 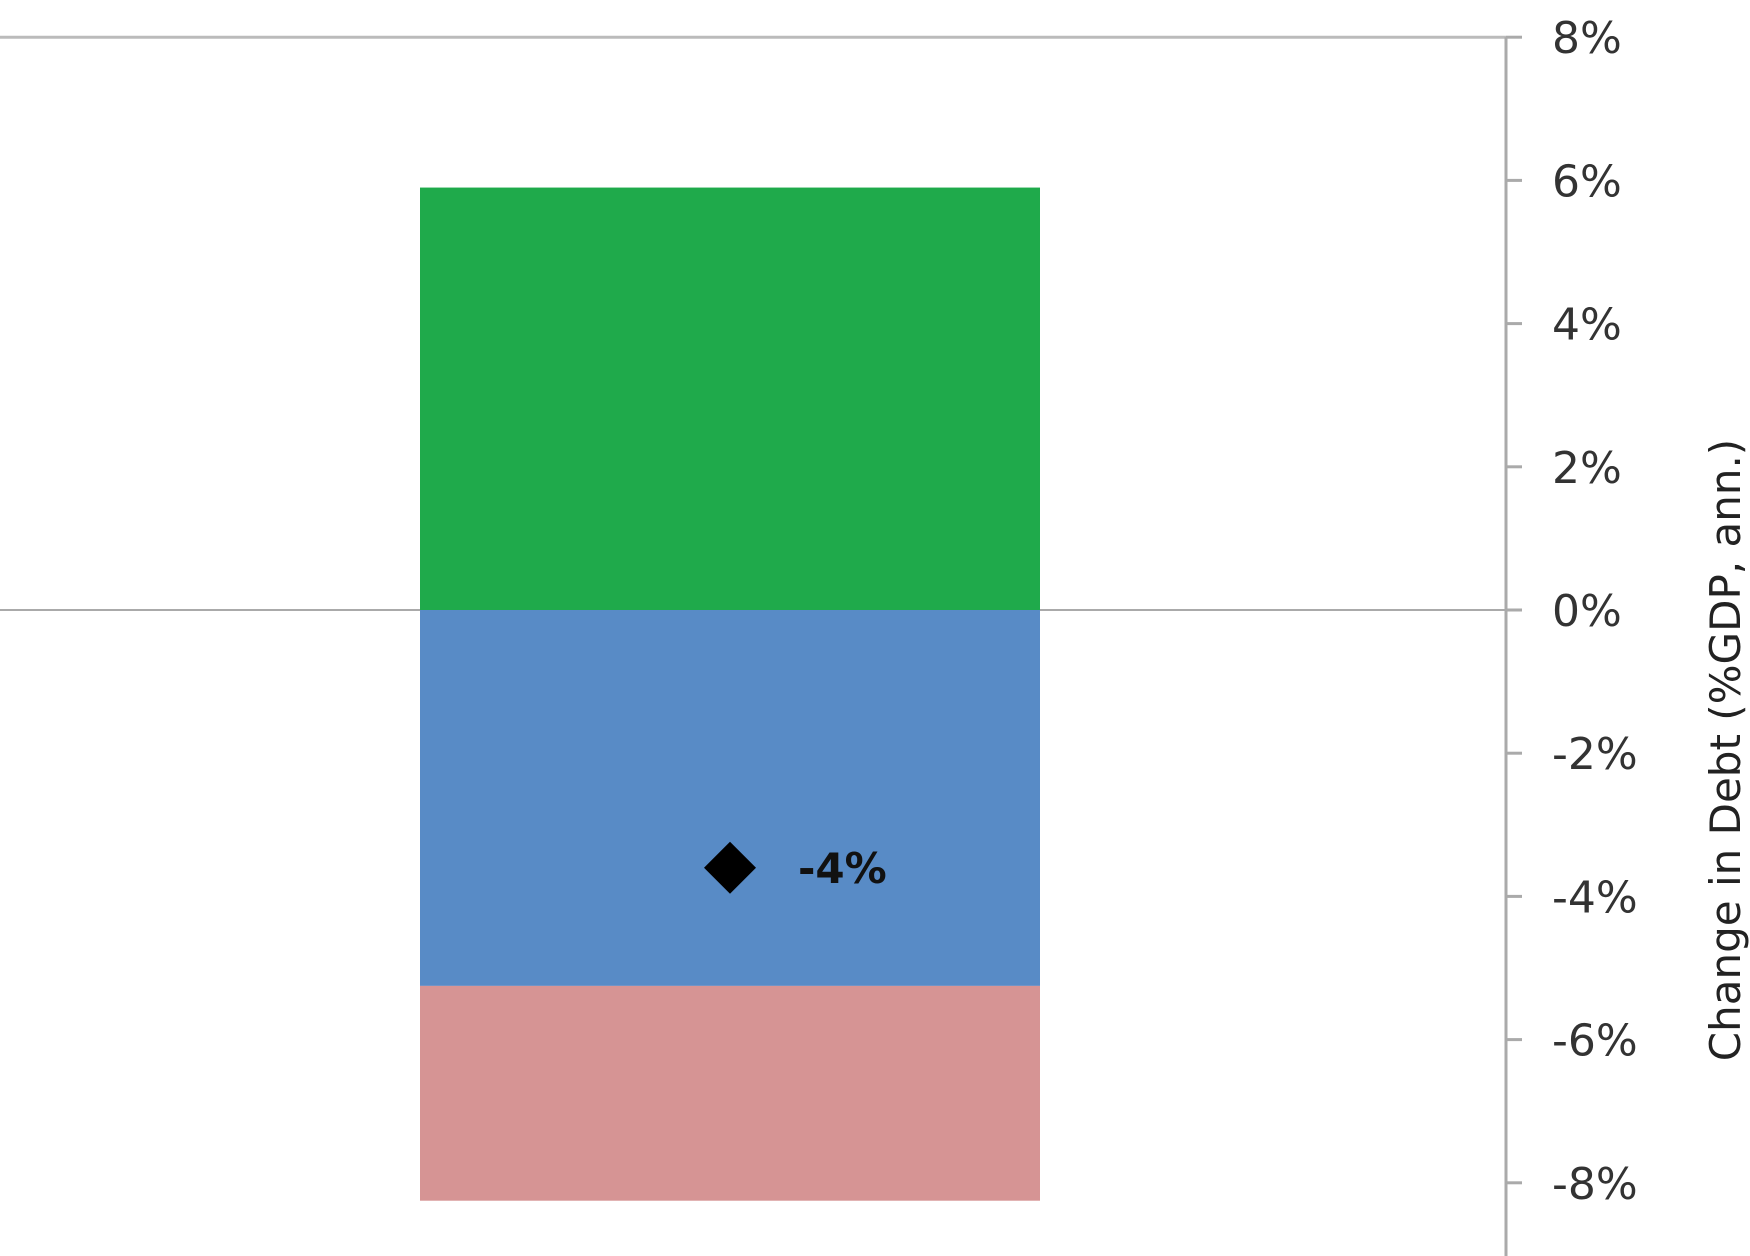 I want to click on net-marker-group: -4%, so click(x=795, y=867).